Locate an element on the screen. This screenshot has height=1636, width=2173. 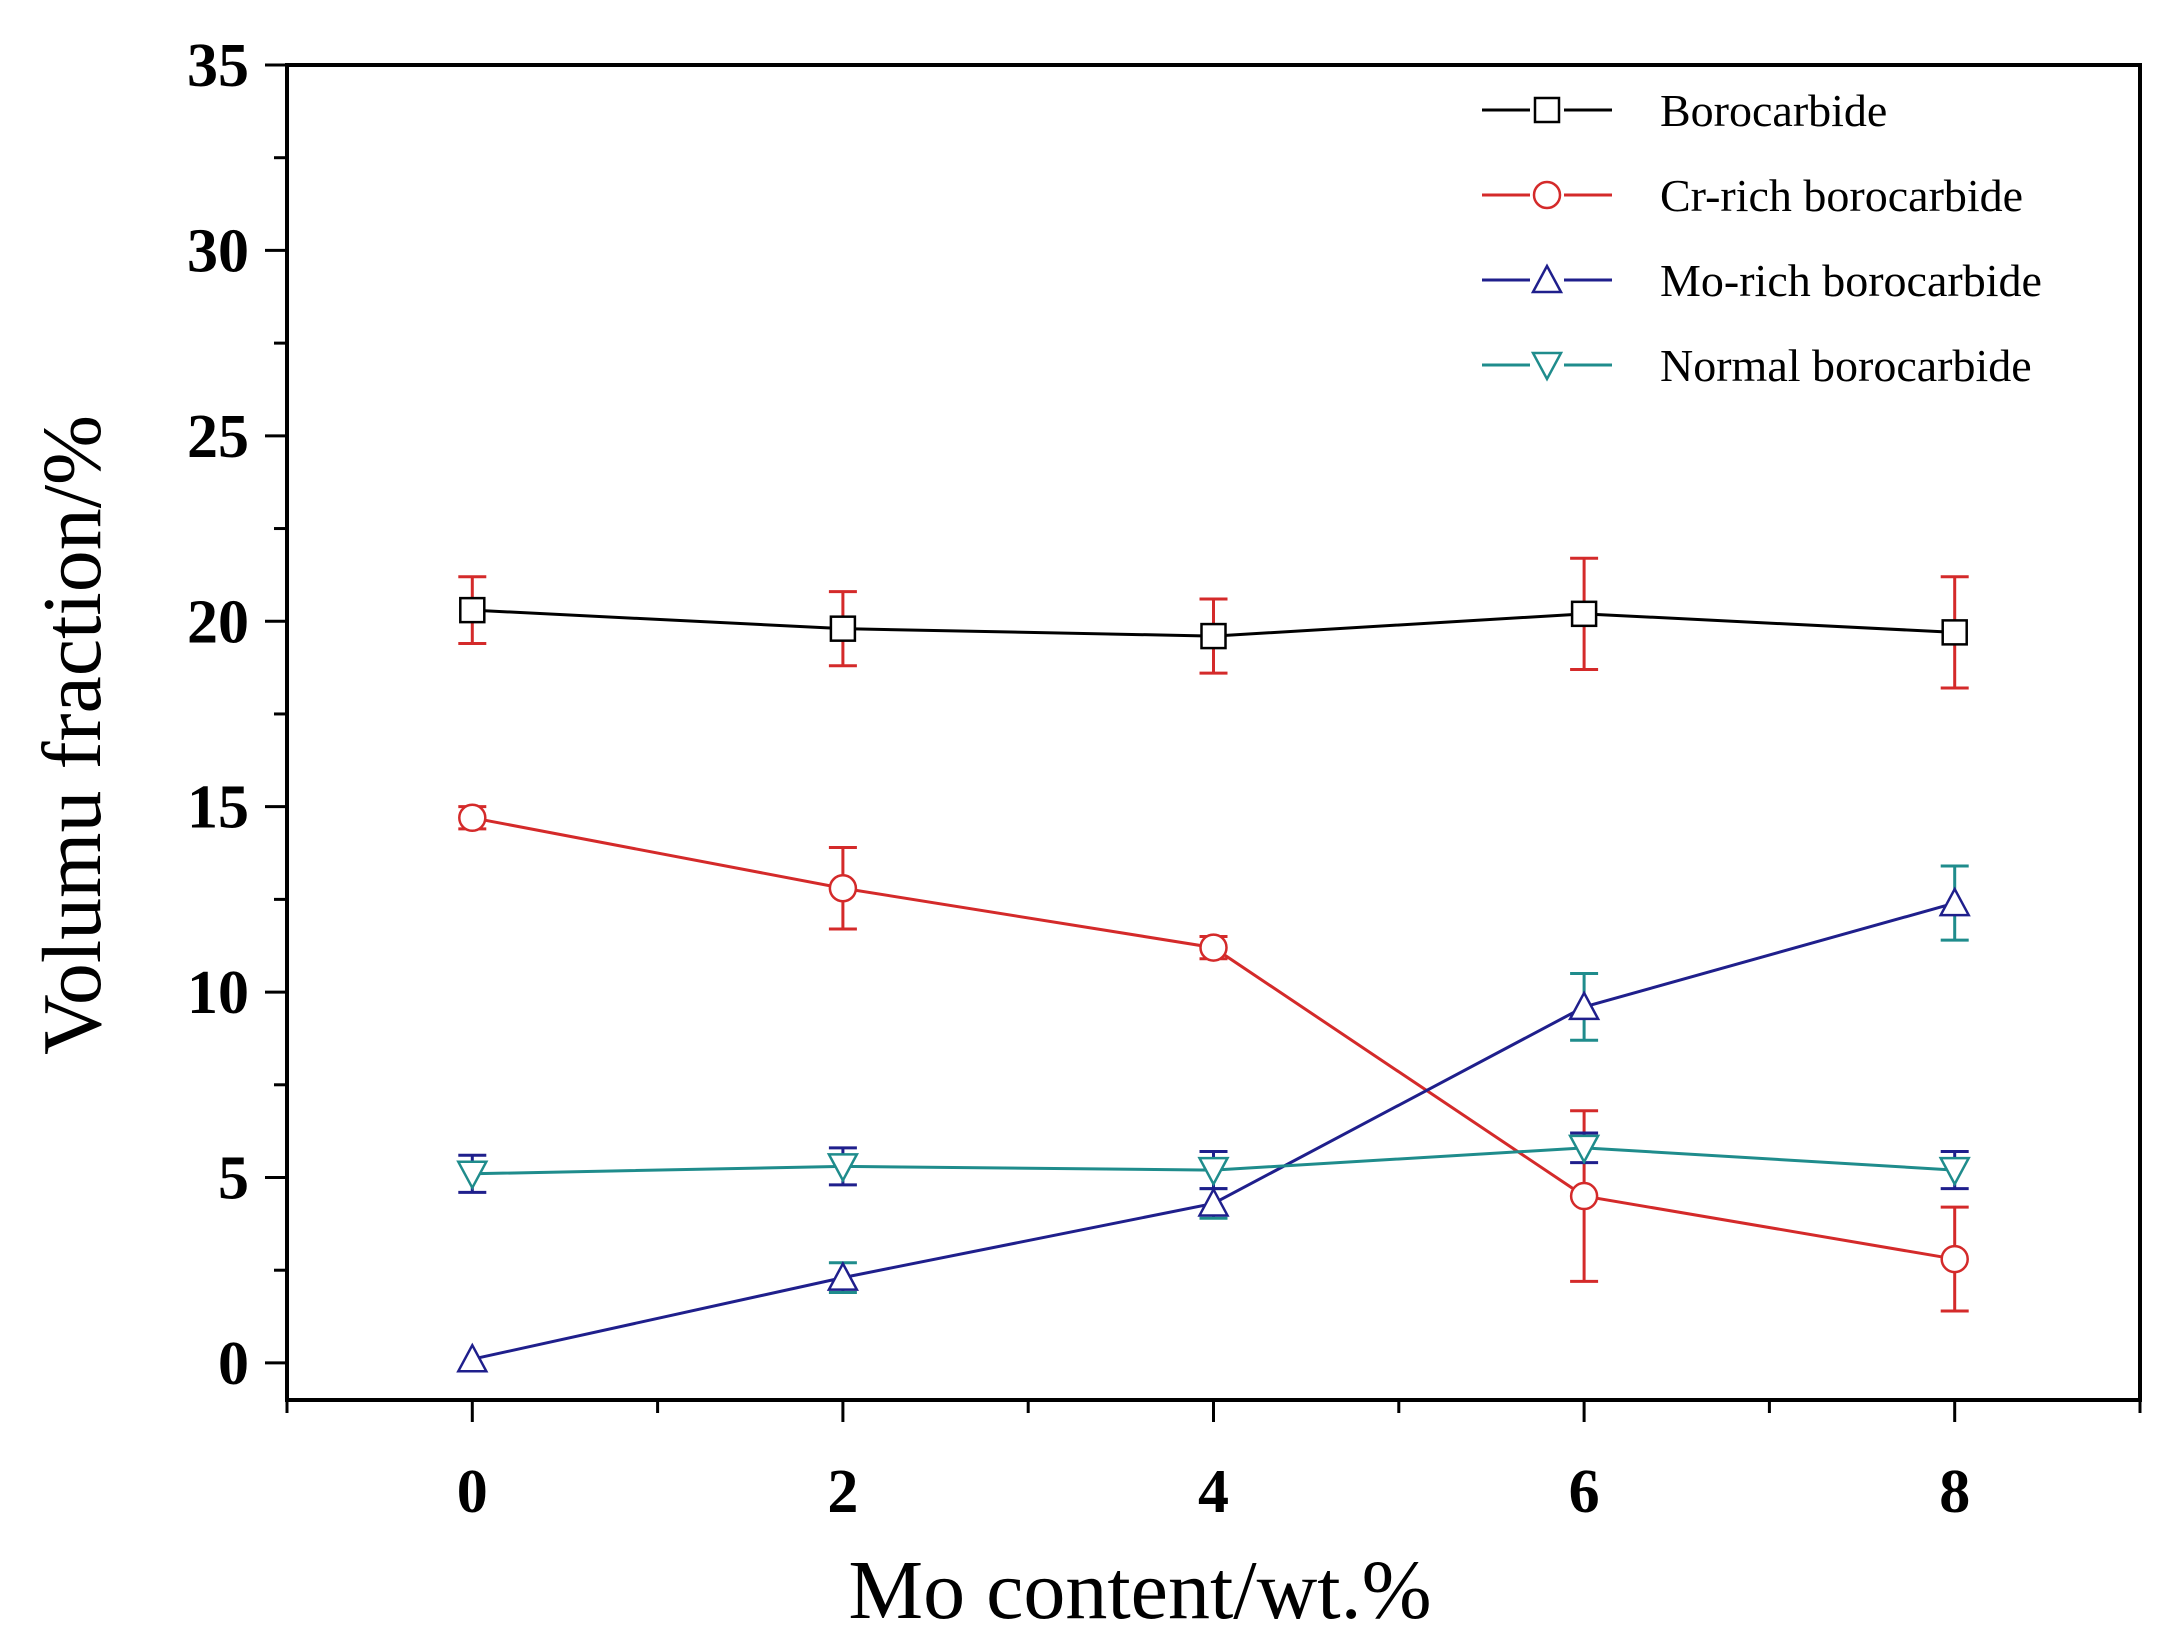
x-axis-title: Mo content/wt.% is located at coordinates (1139, 1590).